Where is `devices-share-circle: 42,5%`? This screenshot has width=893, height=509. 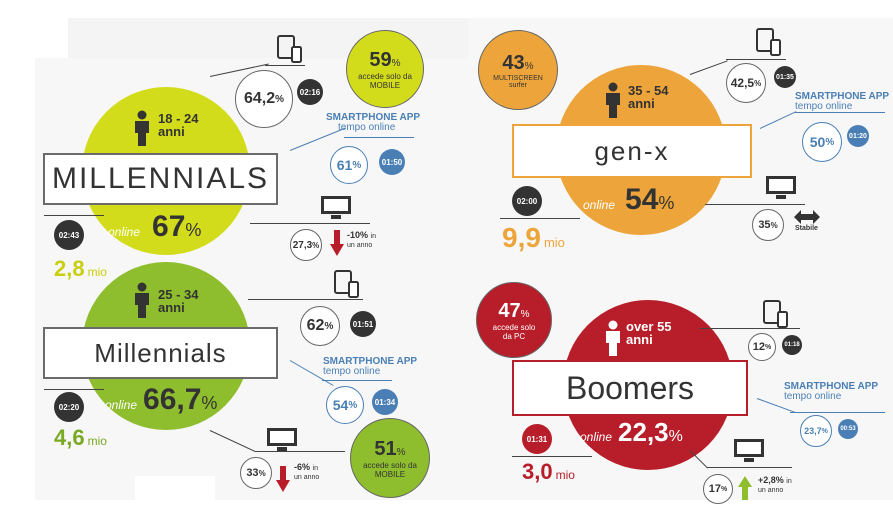
devices-share-circle: 42,5% is located at coordinates (746, 83).